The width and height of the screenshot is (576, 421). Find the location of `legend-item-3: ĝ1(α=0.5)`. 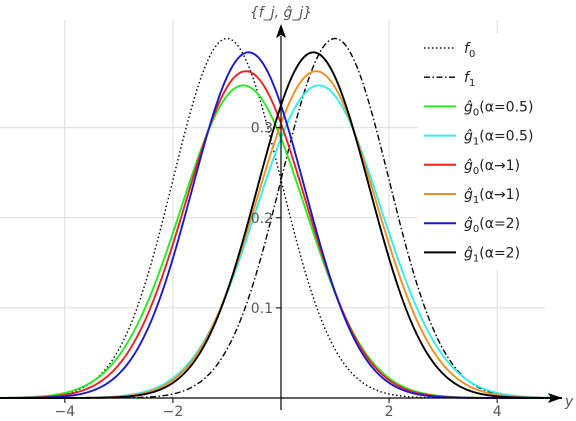

legend-item-3: ĝ1(α=0.5) is located at coordinates (478, 138).